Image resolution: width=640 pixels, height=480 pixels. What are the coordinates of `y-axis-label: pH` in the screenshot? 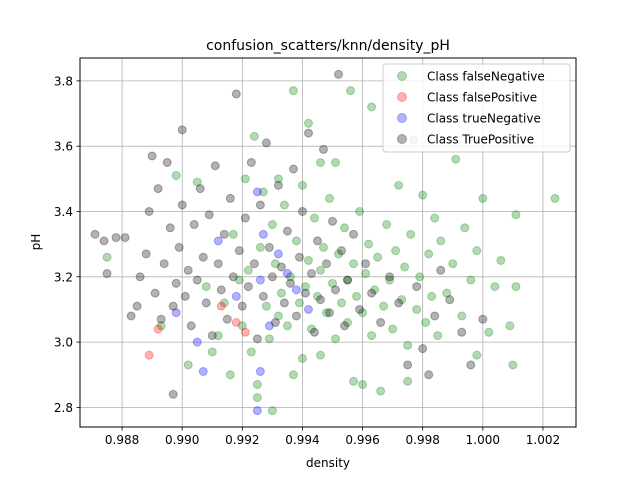 It's located at (36, 242).